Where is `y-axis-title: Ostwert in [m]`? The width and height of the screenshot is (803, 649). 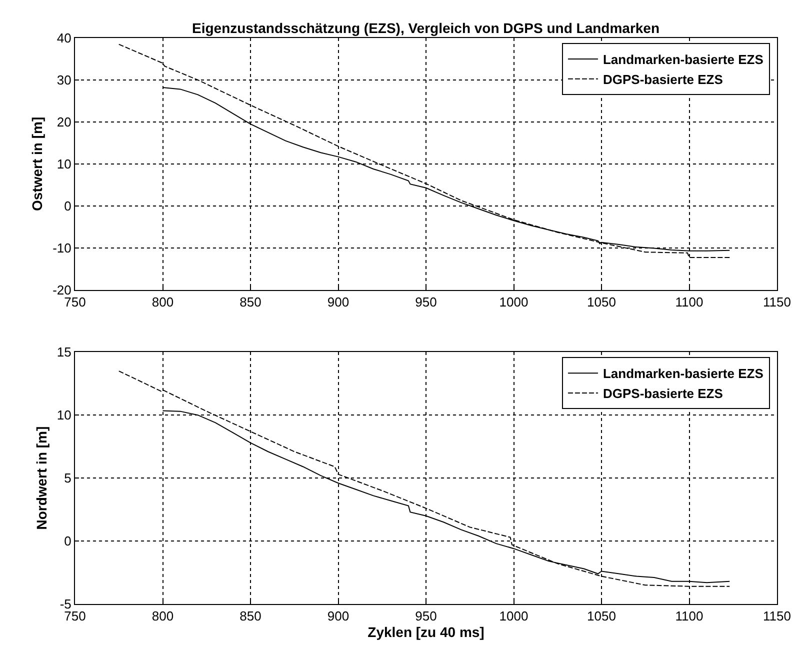 y-axis-title: Ostwert in [m] is located at coordinates (37, 163).